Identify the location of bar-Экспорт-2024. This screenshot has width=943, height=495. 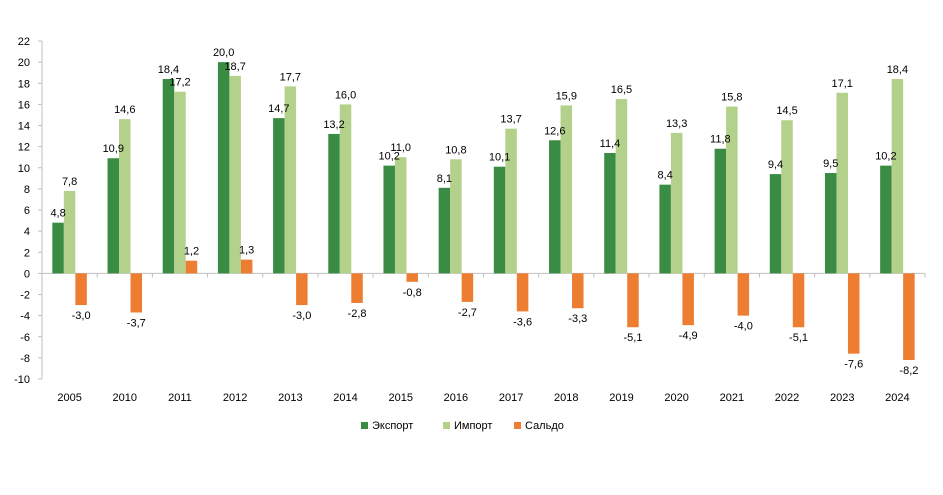
(886, 219).